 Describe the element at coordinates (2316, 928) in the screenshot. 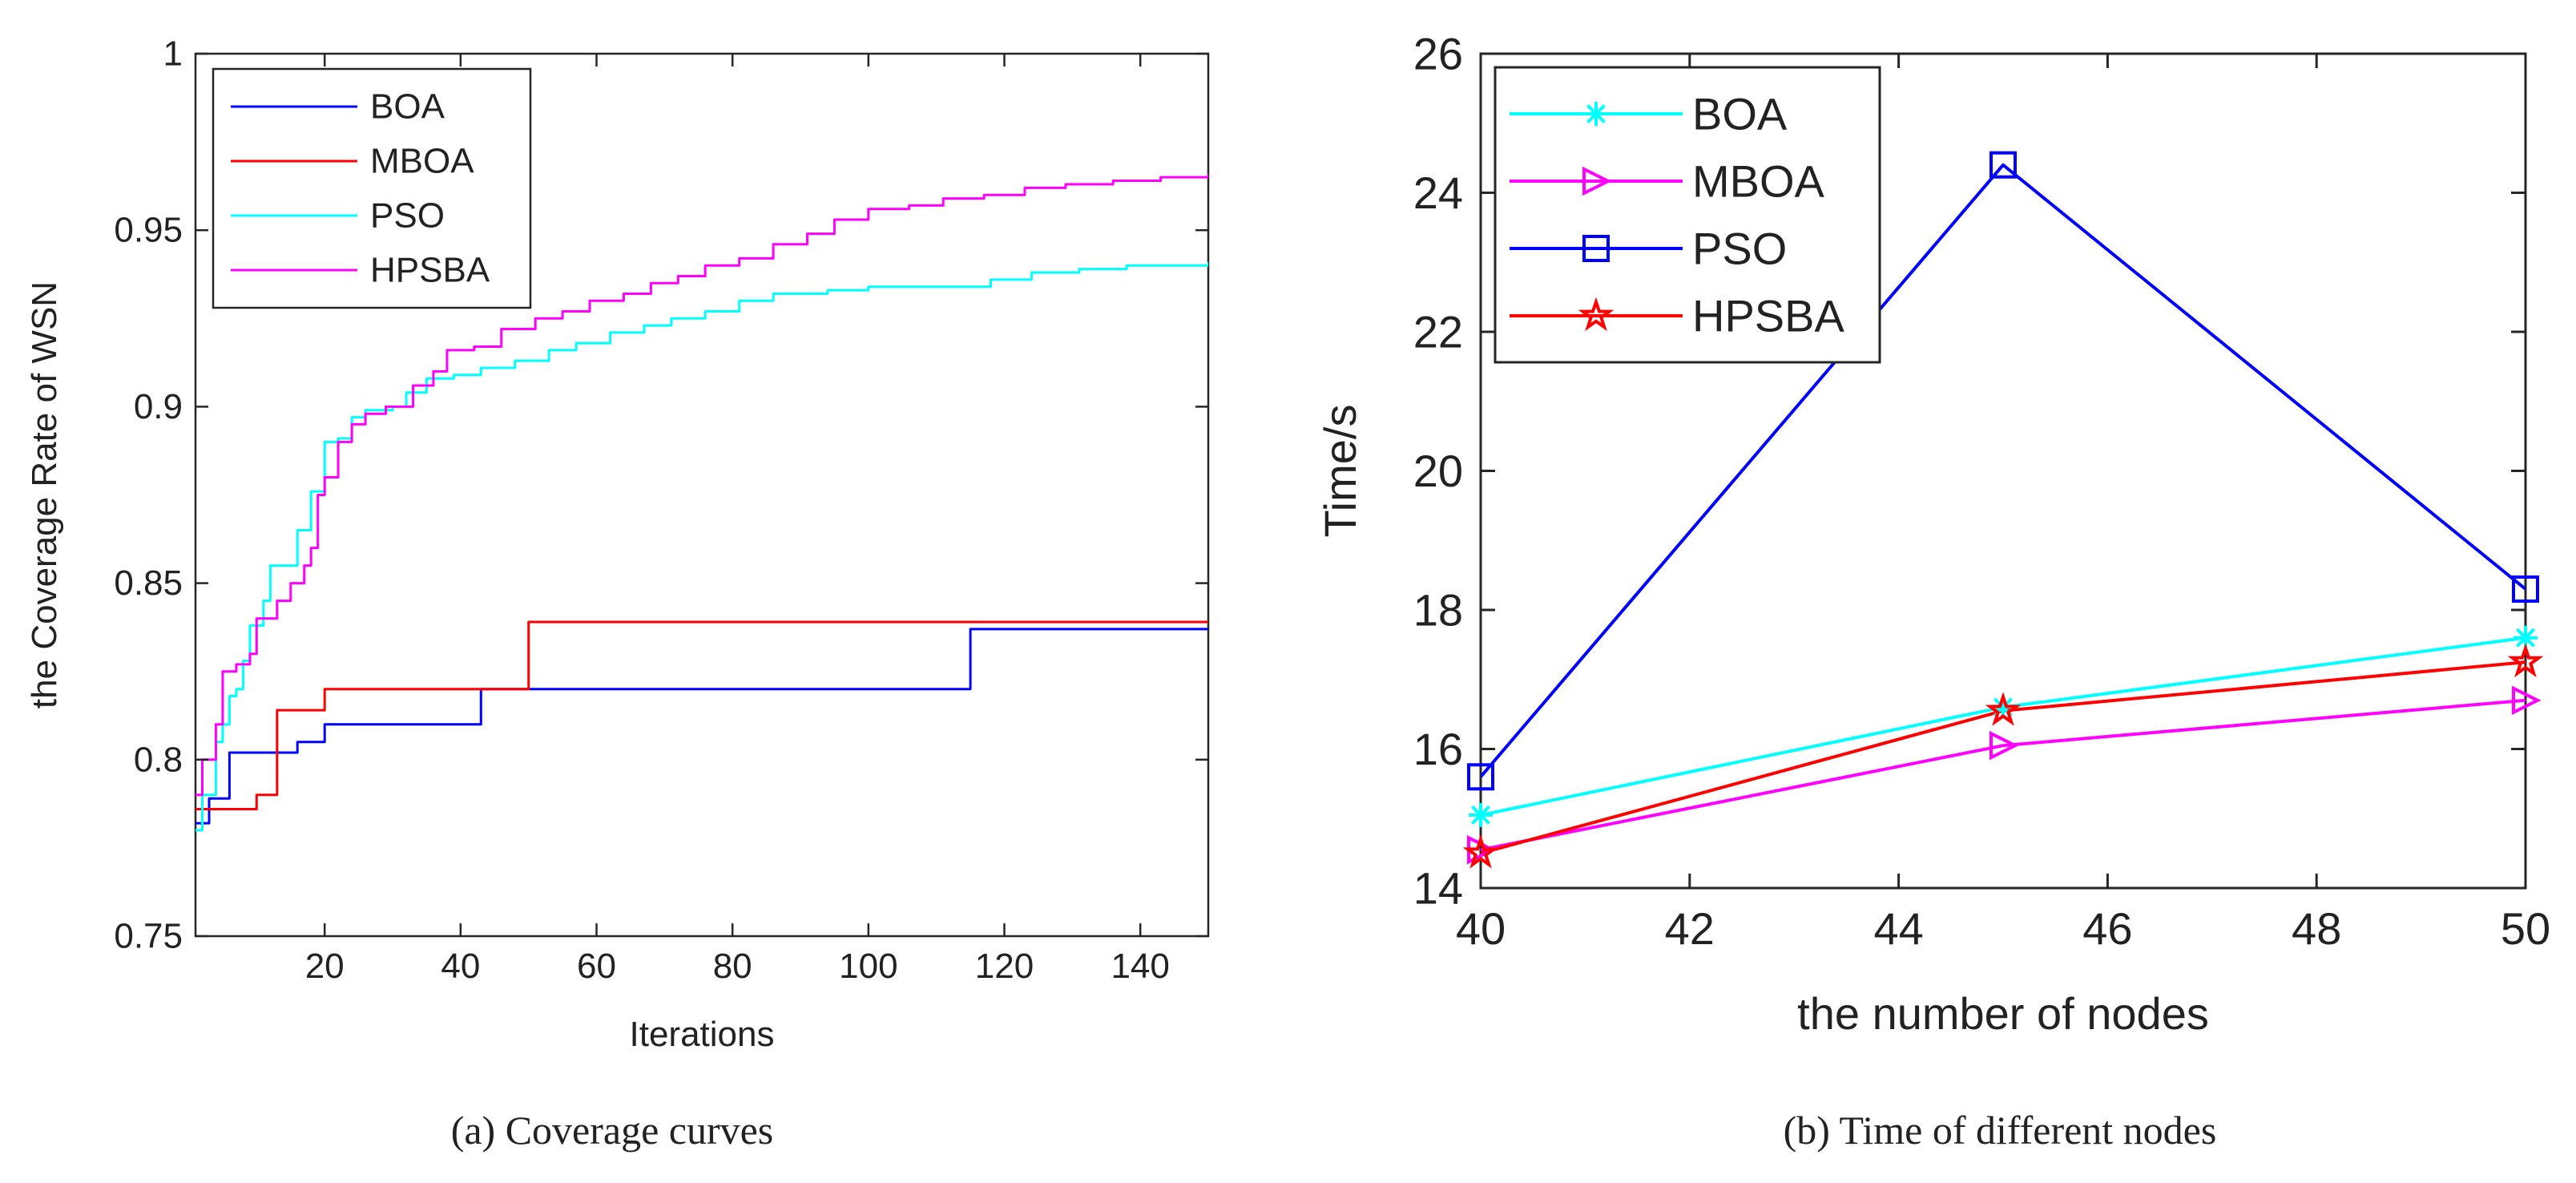

I see `x-tick-label: 48` at that location.